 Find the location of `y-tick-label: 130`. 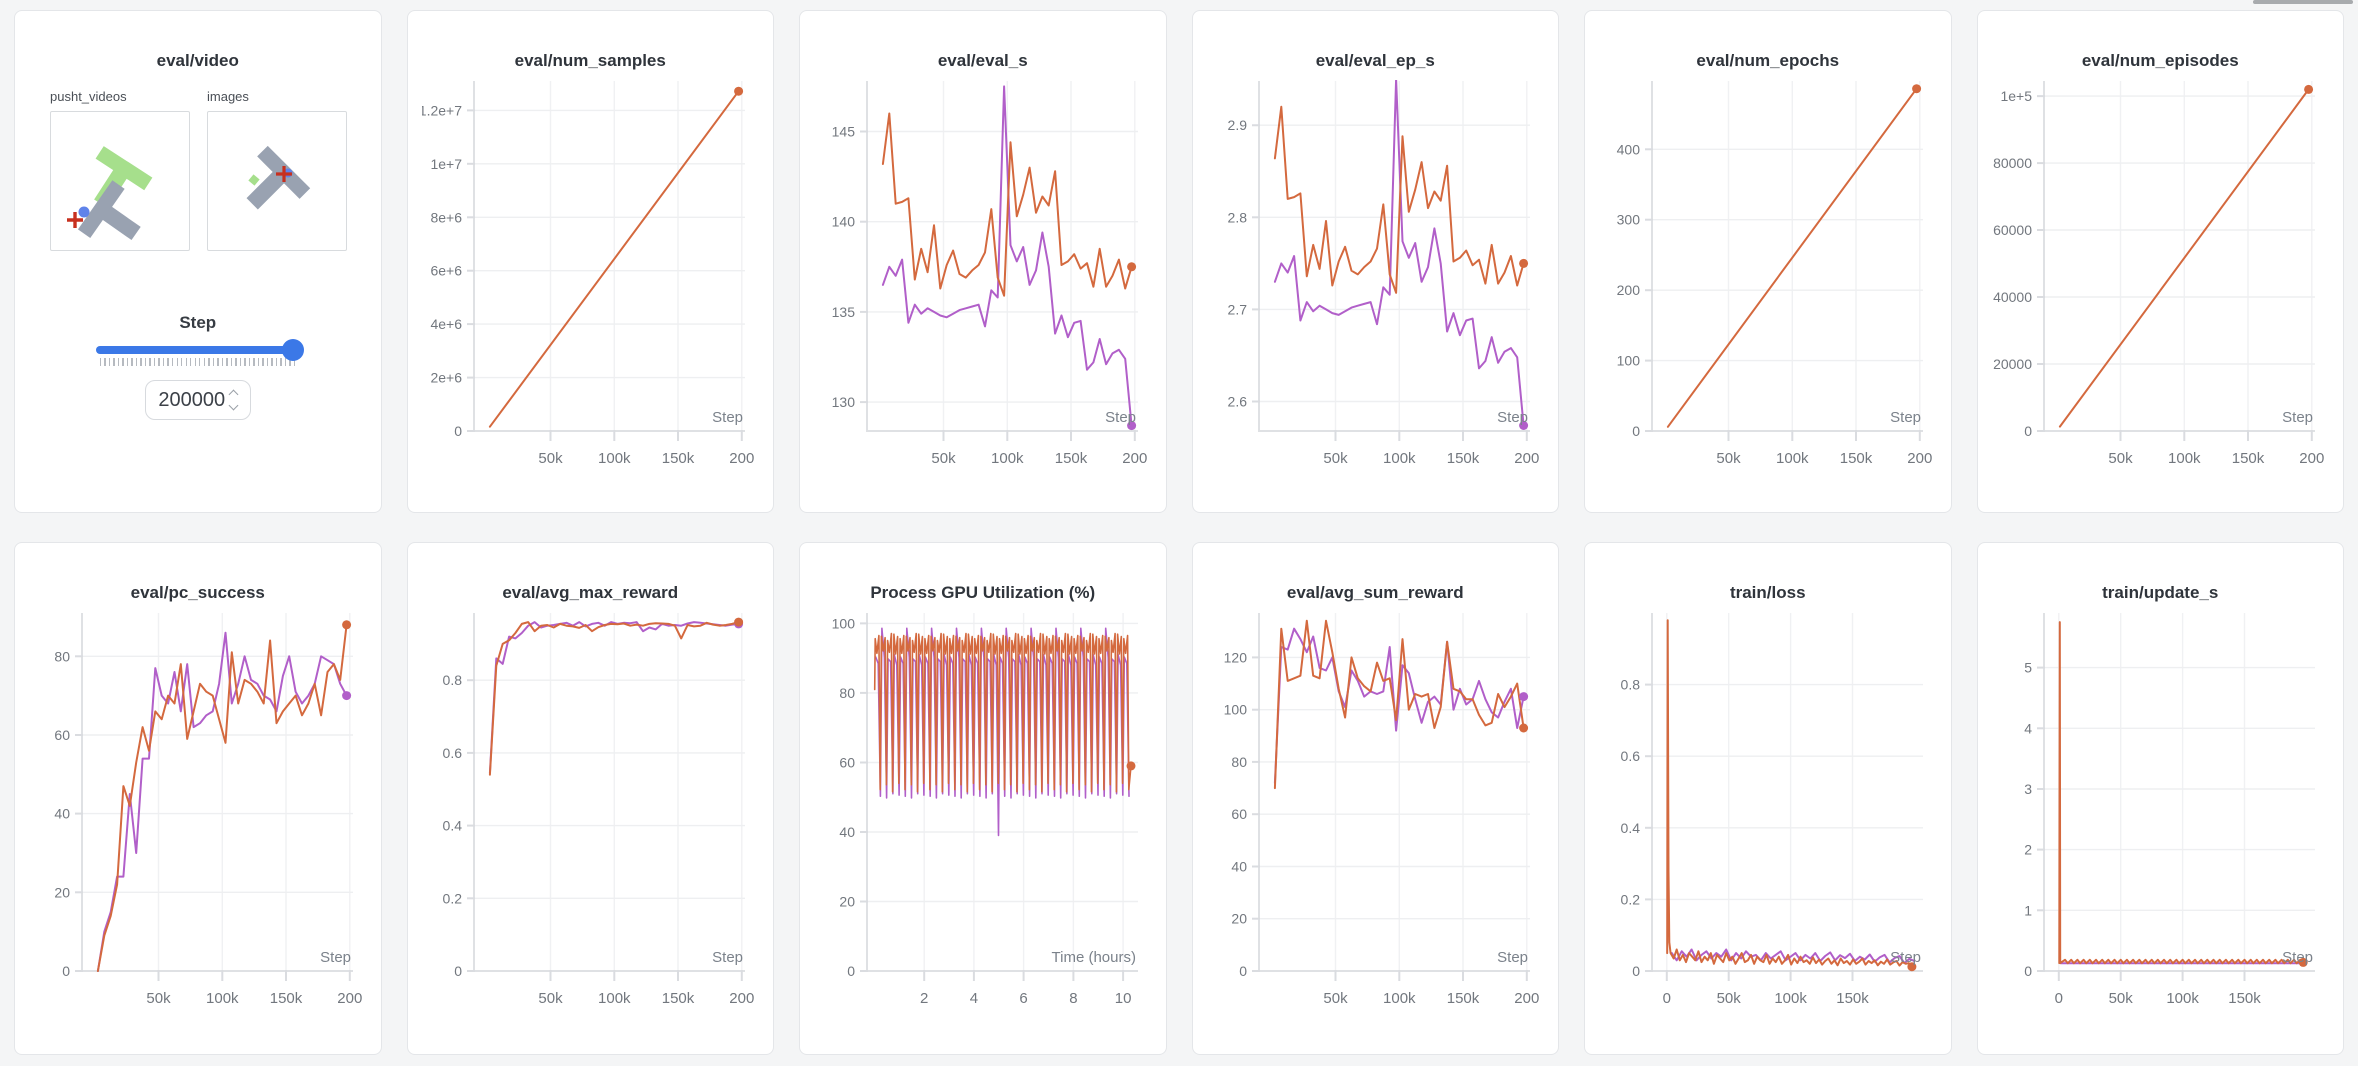

y-tick-label: 130 is located at coordinates (843, 402).